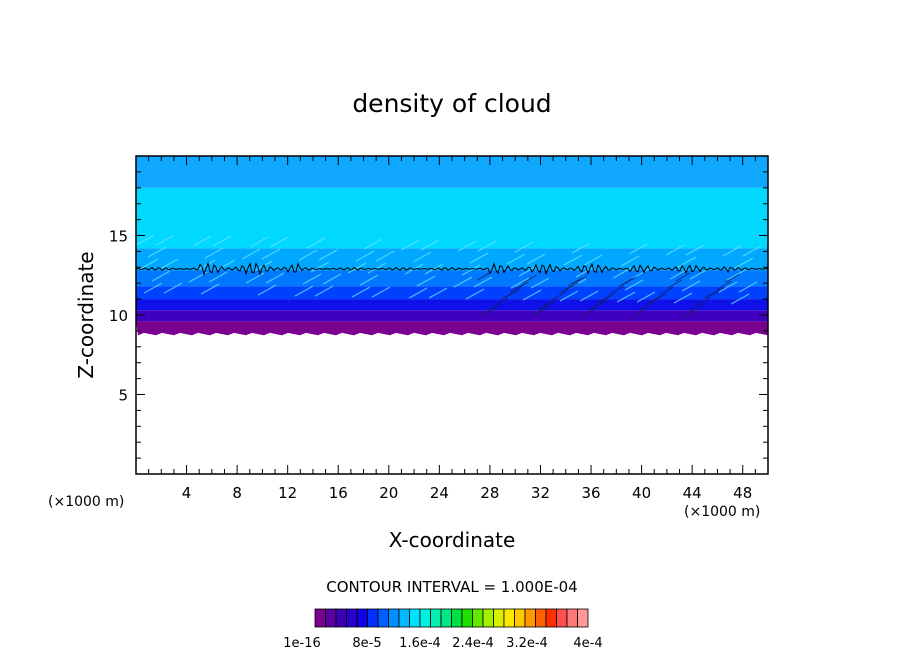 Image resolution: width=904 pixels, height=654 pixels. What do you see at coordinates (86, 314) in the screenshot?
I see `y-axis-label: Z-coordinate` at bounding box center [86, 314].